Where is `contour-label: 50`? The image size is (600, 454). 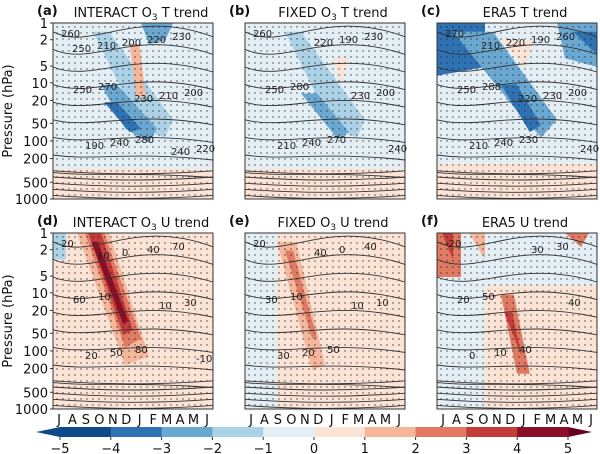 contour-label: 50 is located at coordinates (333, 350).